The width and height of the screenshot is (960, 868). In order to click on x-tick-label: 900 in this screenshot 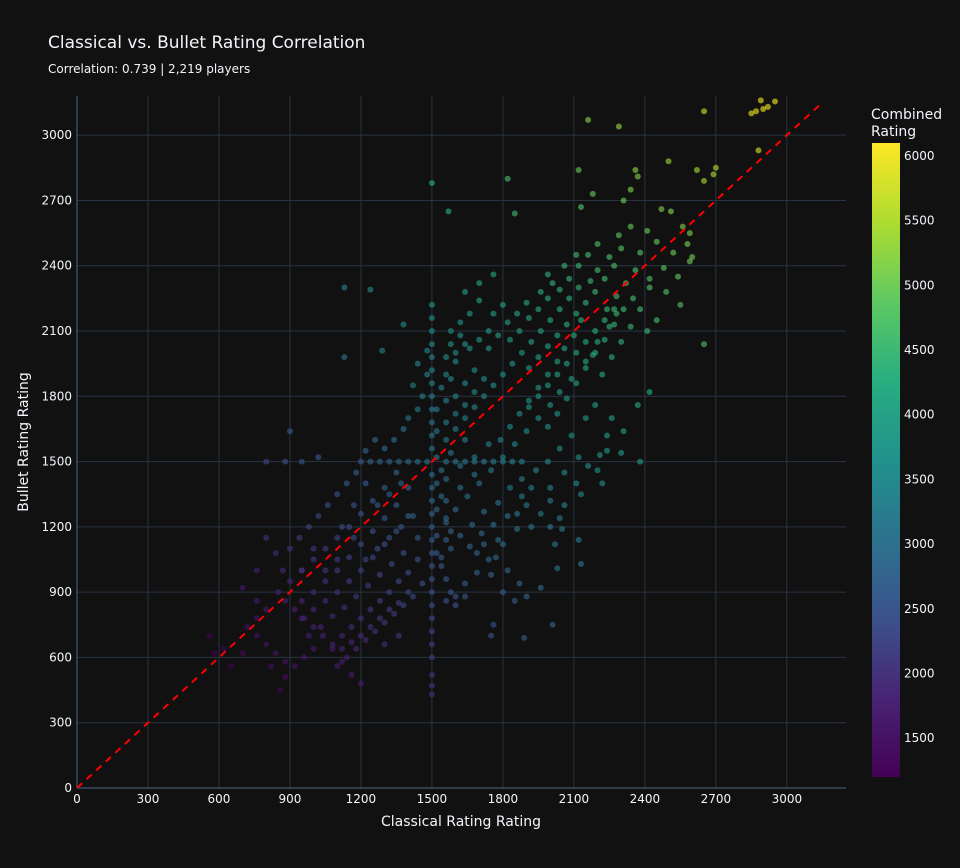, I will do `click(290, 799)`.